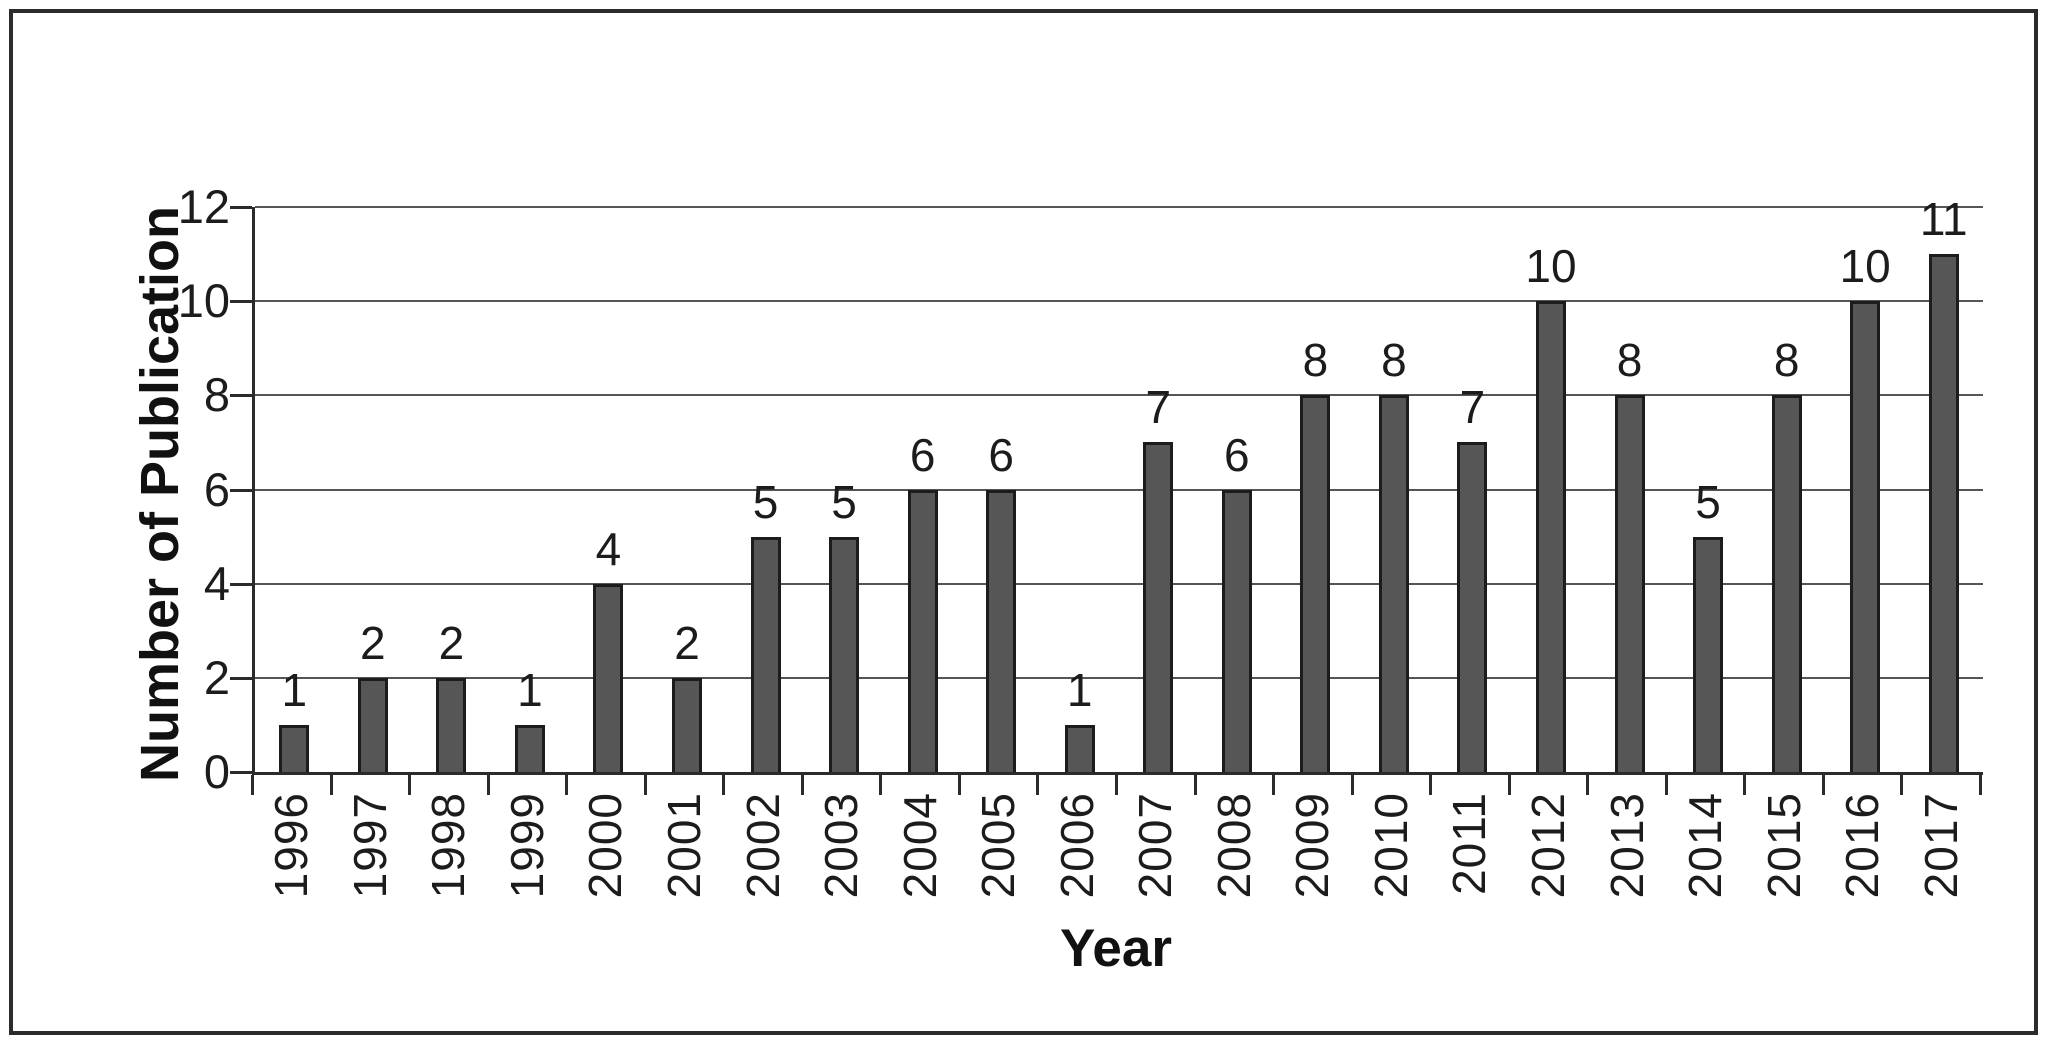 The height and width of the screenshot is (1046, 2049). Describe the element at coordinates (216, 771) in the screenshot. I see `y-tick-label-0: 0` at that location.